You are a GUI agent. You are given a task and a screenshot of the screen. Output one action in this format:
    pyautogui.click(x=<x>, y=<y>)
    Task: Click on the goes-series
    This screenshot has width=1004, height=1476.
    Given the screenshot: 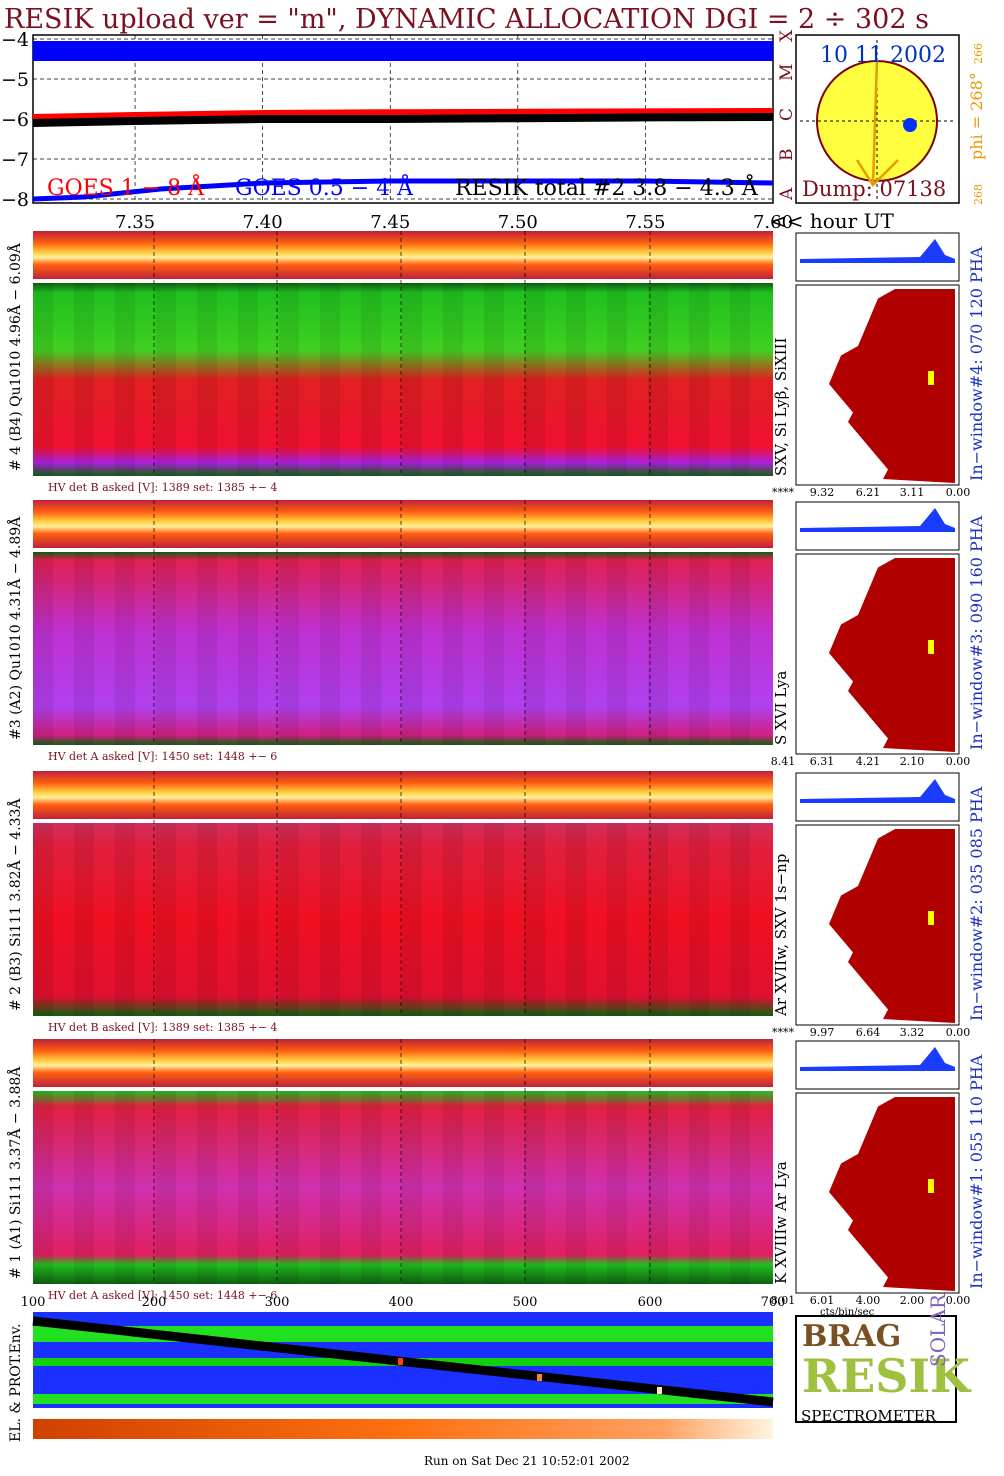 What is the action you would take?
    pyautogui.click(x=403, y=121)
    